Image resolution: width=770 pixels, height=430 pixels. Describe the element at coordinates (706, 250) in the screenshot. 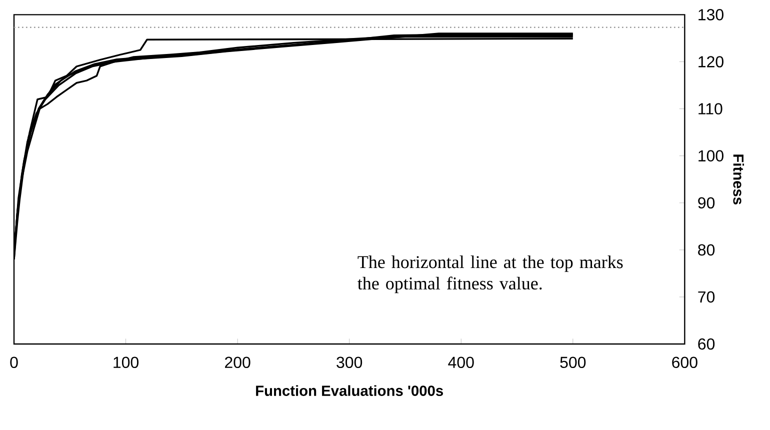

I see `y-tick-label: 80` at that location.